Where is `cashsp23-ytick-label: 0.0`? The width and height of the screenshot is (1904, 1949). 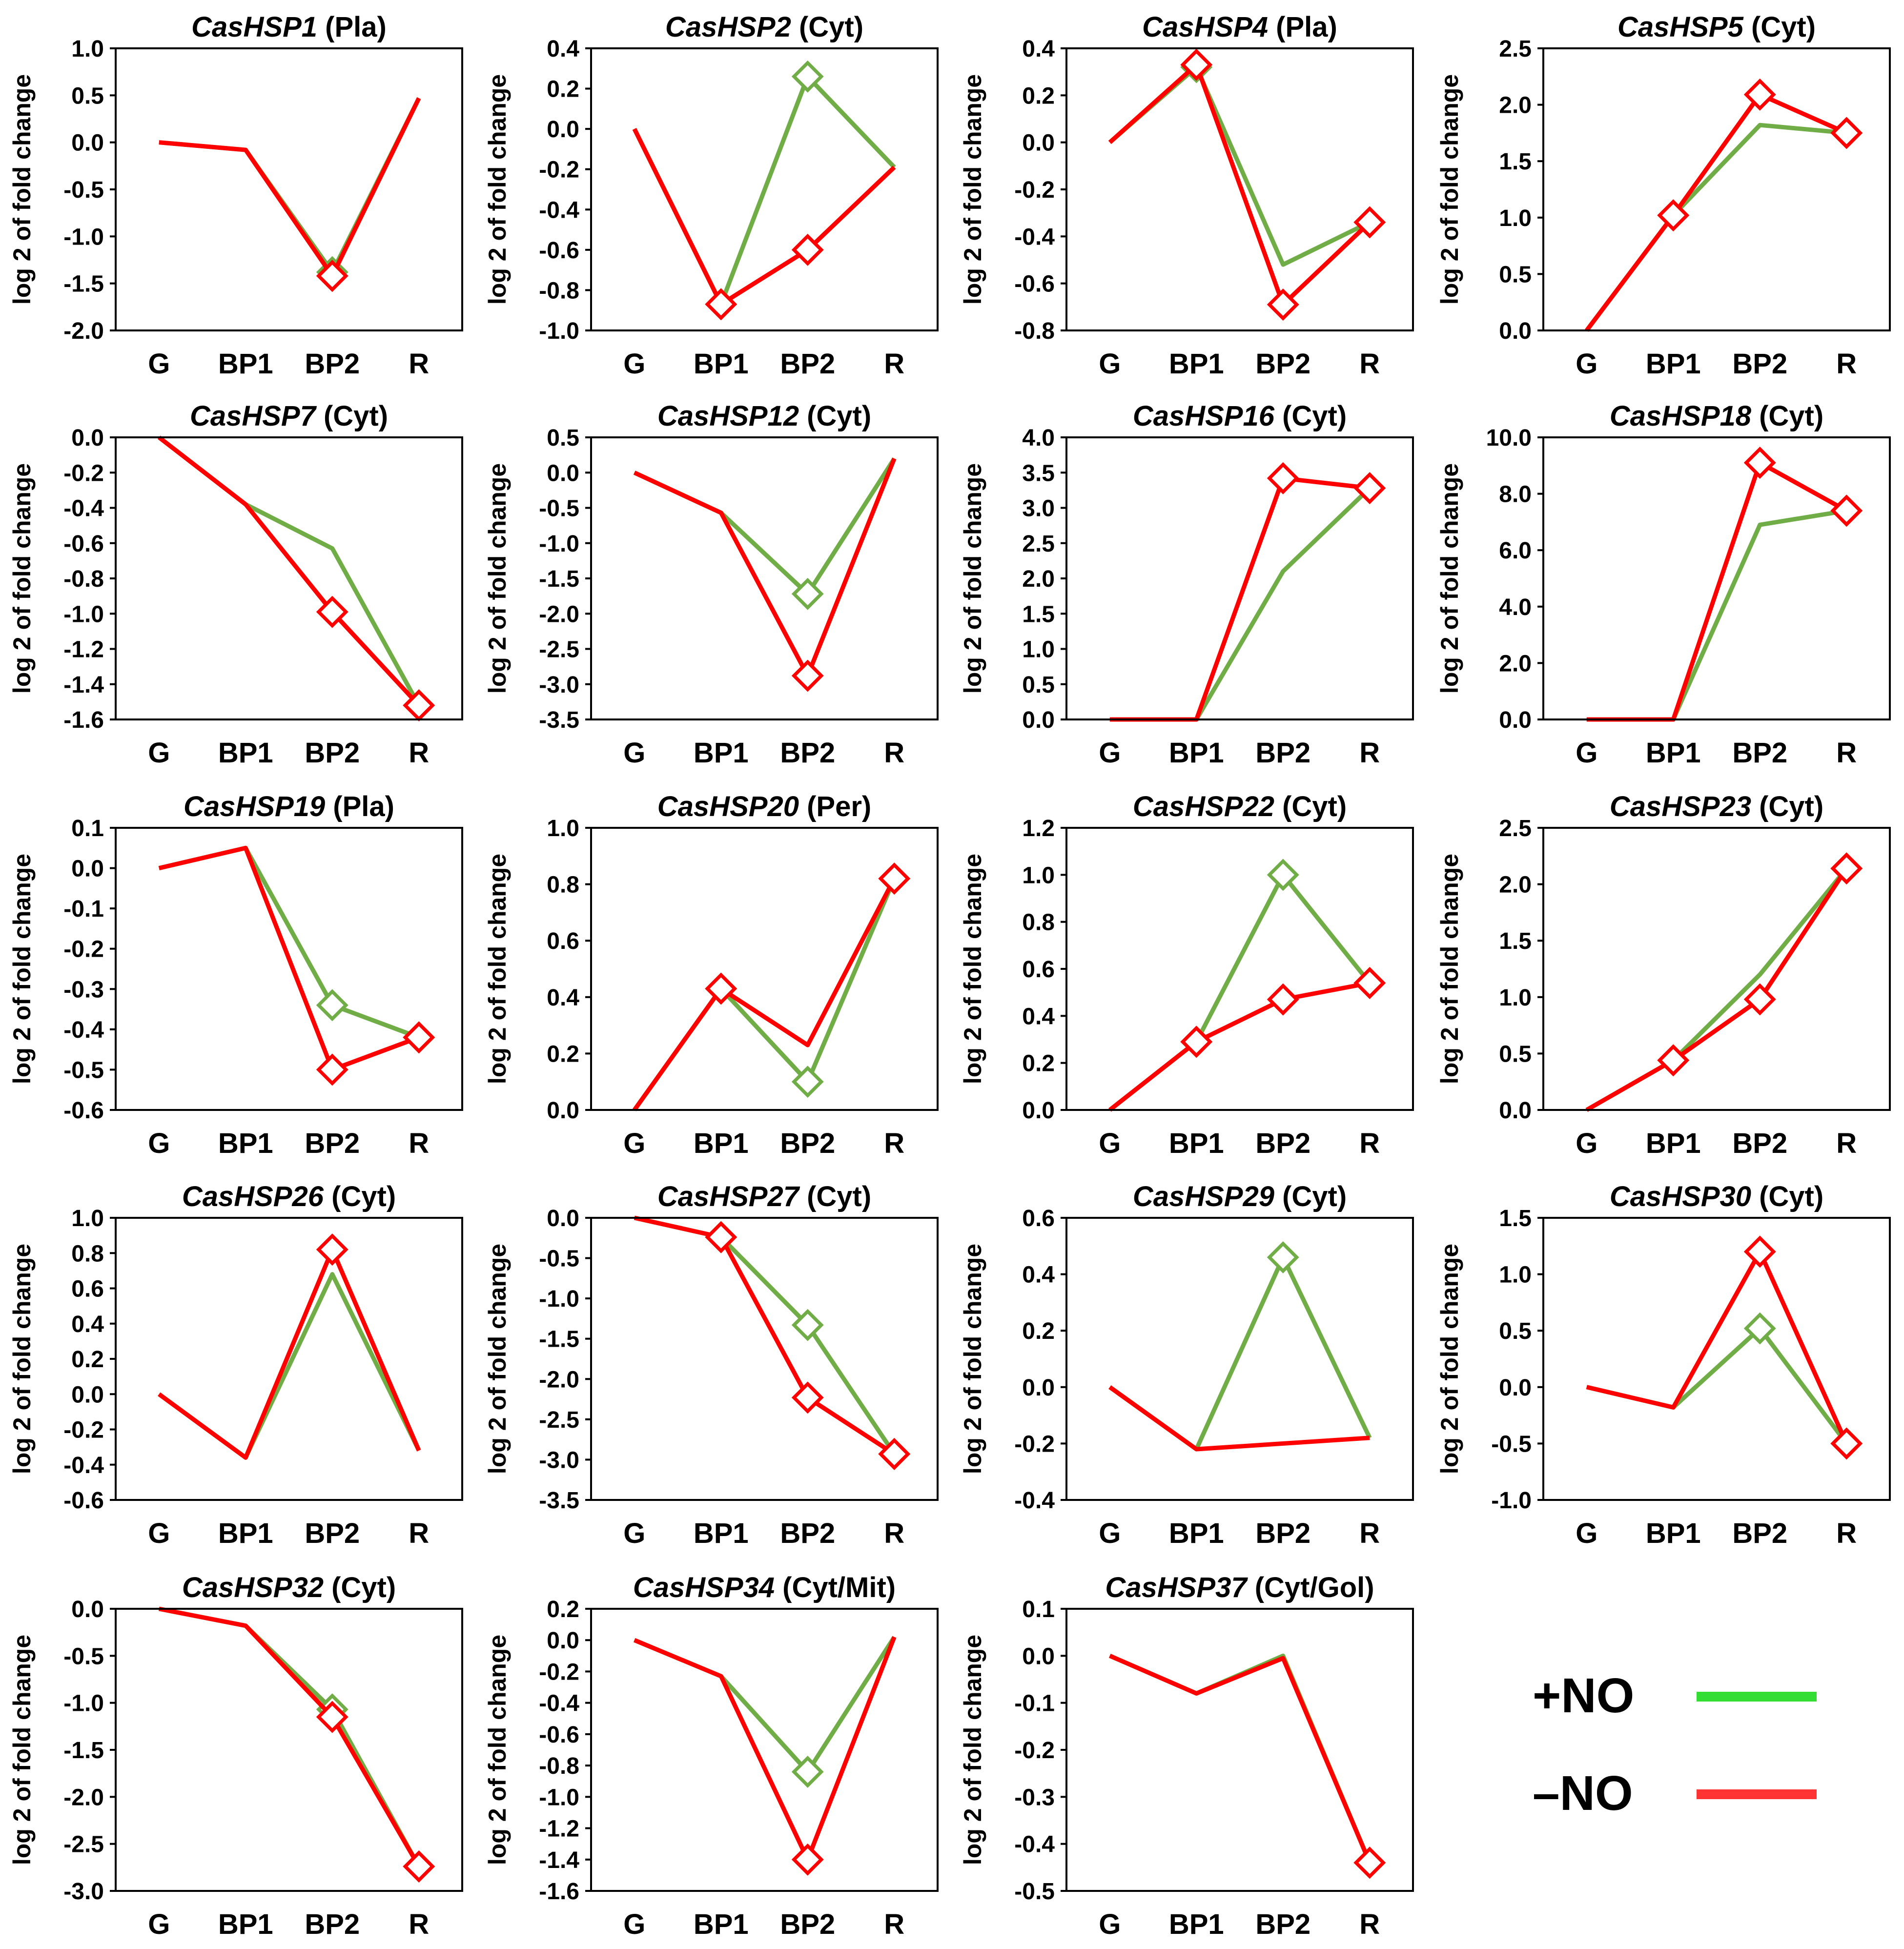 cashsp23-ytick-label: 0.0 is located at coordinates (1515, 1111).